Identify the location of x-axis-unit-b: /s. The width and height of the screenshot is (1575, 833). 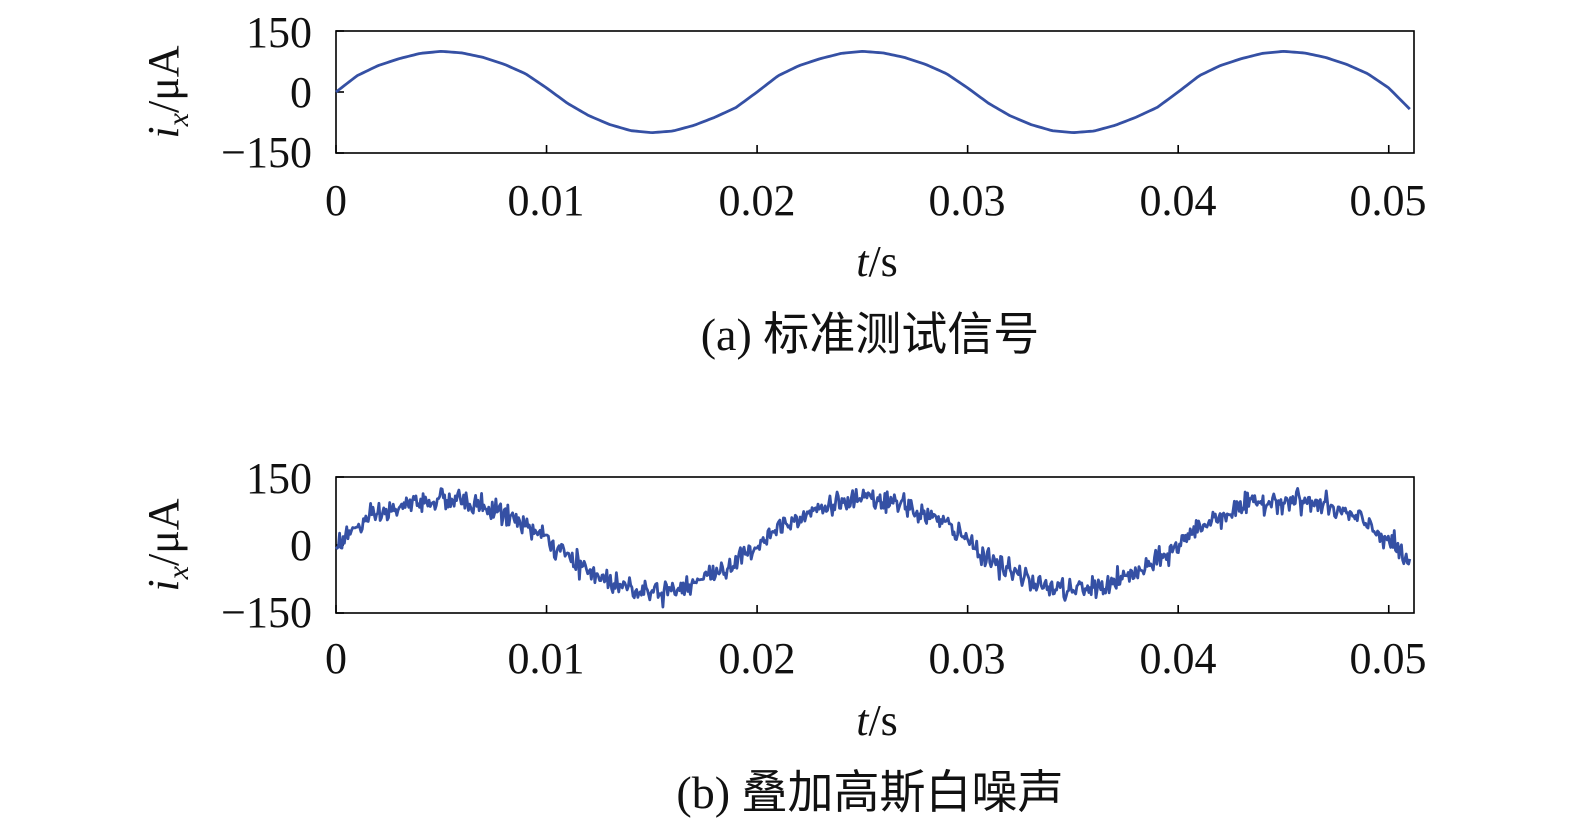
(882, 720).